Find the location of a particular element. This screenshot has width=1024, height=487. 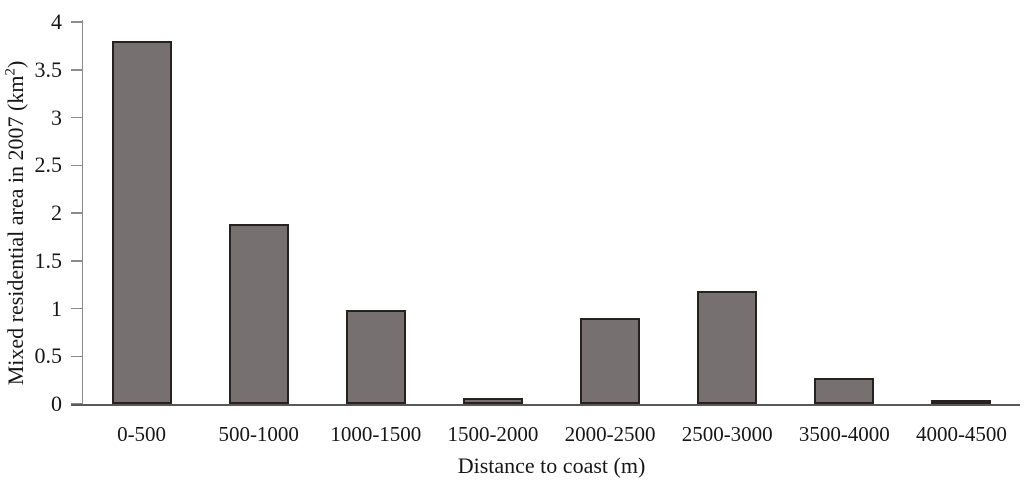

x-tick-label: 0-500 is located at coordinates (142, 434).